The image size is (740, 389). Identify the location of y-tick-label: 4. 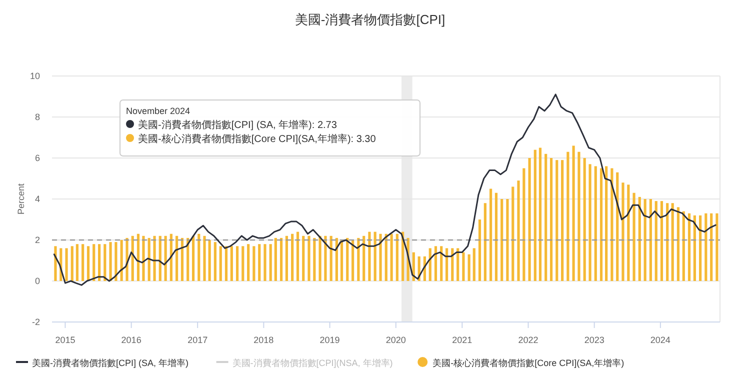
(37, 199).